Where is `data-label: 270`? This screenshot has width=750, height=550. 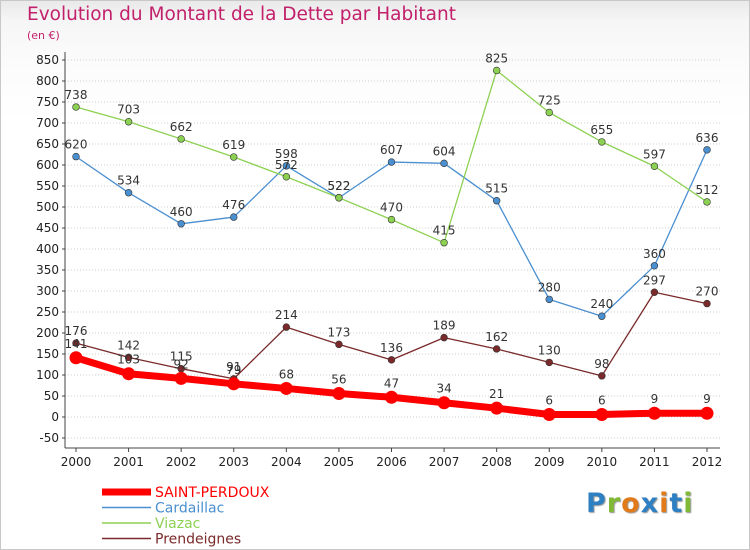 data-label: 270 is located at coordinates (707, 292).